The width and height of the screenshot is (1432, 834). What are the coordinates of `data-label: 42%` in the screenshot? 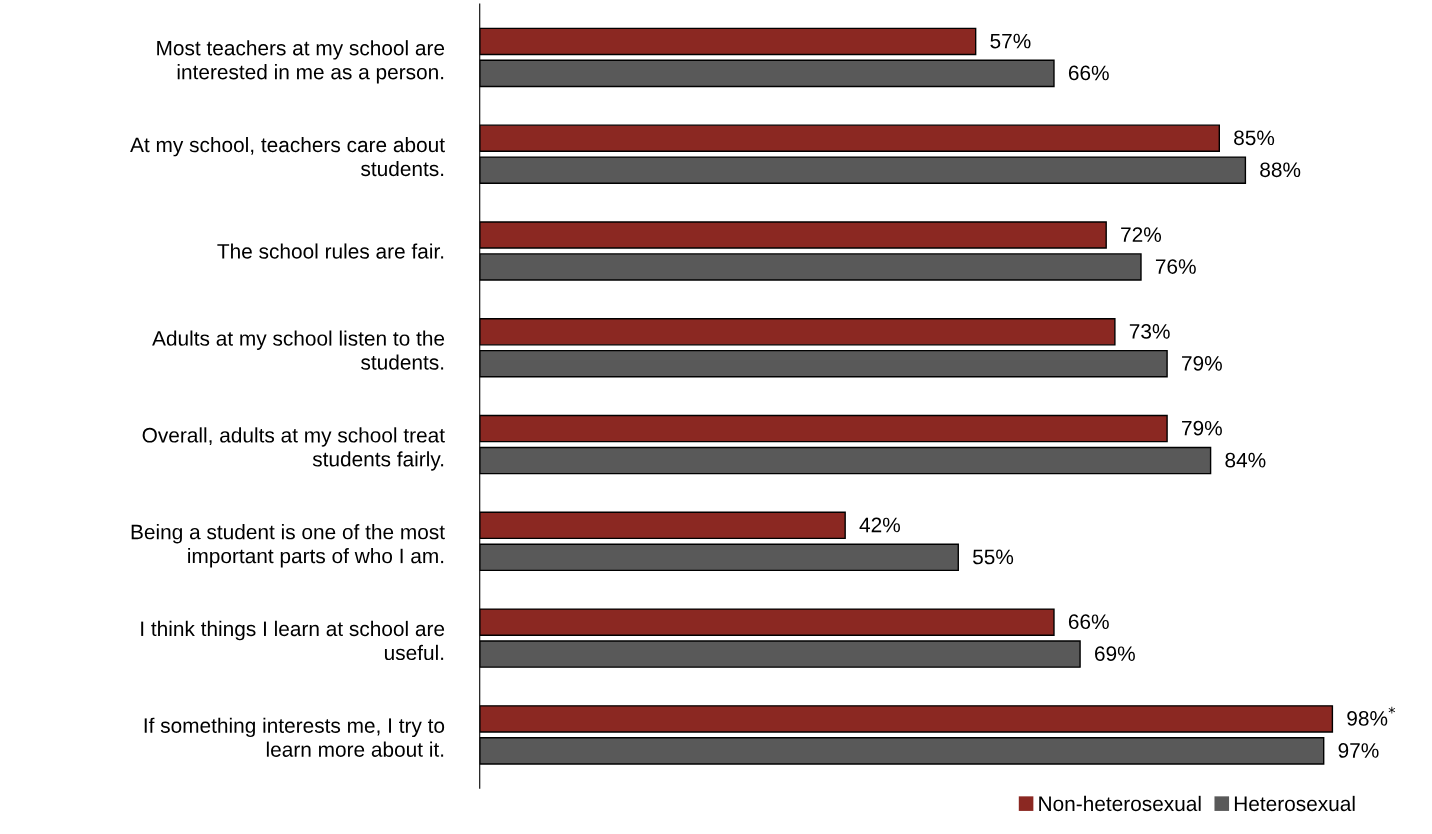 It's located at (879, 525).